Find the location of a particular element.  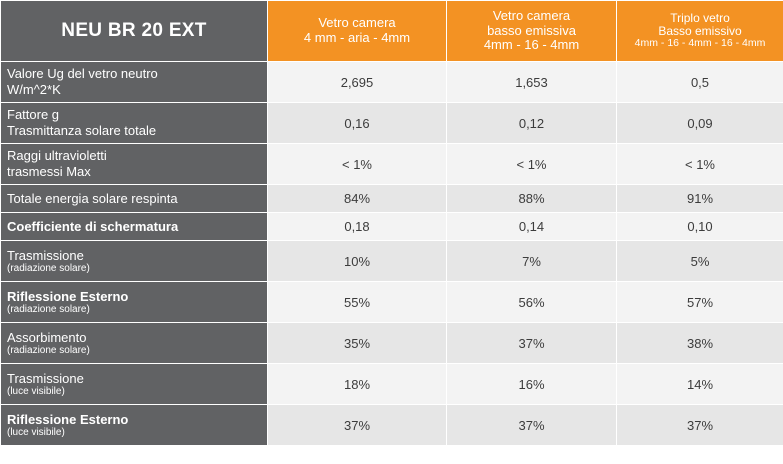

row-label-main: Totale energia solare respinta is located at coordinates (92, 198).